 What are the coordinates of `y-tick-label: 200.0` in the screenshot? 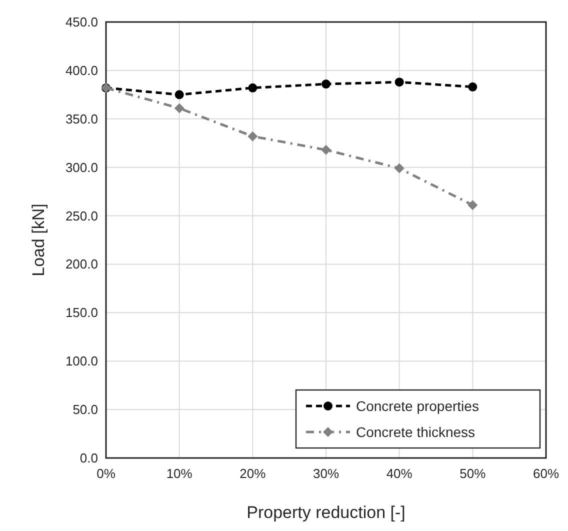 It's located at (81, 264).